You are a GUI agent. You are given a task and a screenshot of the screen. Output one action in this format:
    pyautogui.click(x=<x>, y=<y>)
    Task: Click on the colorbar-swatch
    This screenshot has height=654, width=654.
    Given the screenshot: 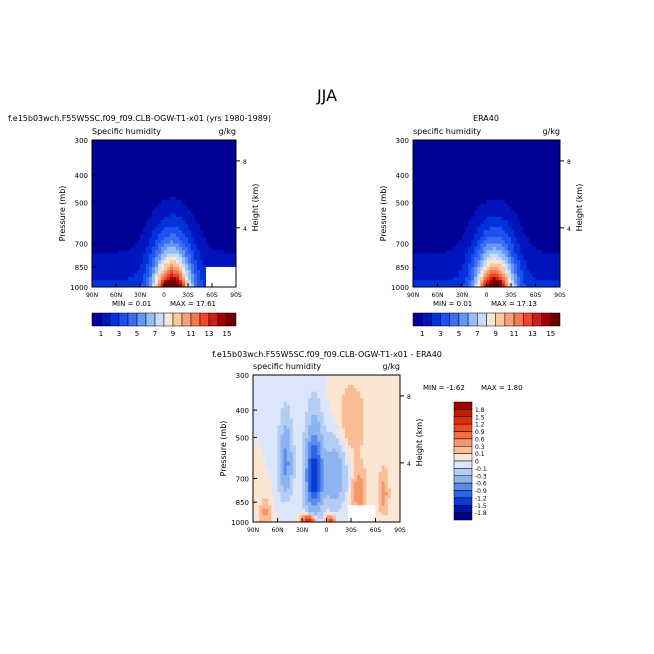 What is the action you would take?
    pyautogui.click(x=436, y=319)
    